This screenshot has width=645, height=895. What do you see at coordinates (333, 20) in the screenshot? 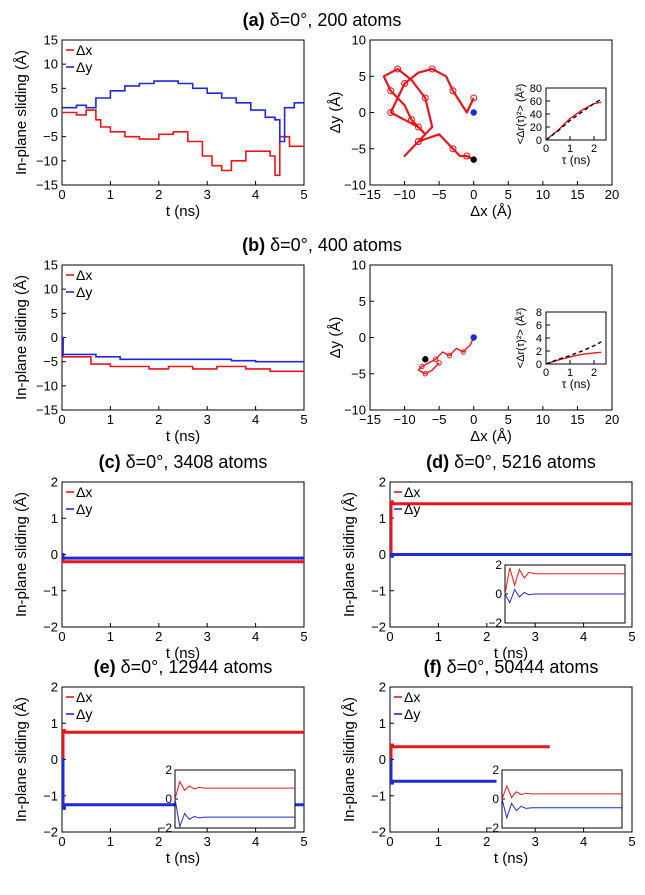
I see `panel-title-text: δ=0°, 200 atoms` at bounding box center [333, 20].